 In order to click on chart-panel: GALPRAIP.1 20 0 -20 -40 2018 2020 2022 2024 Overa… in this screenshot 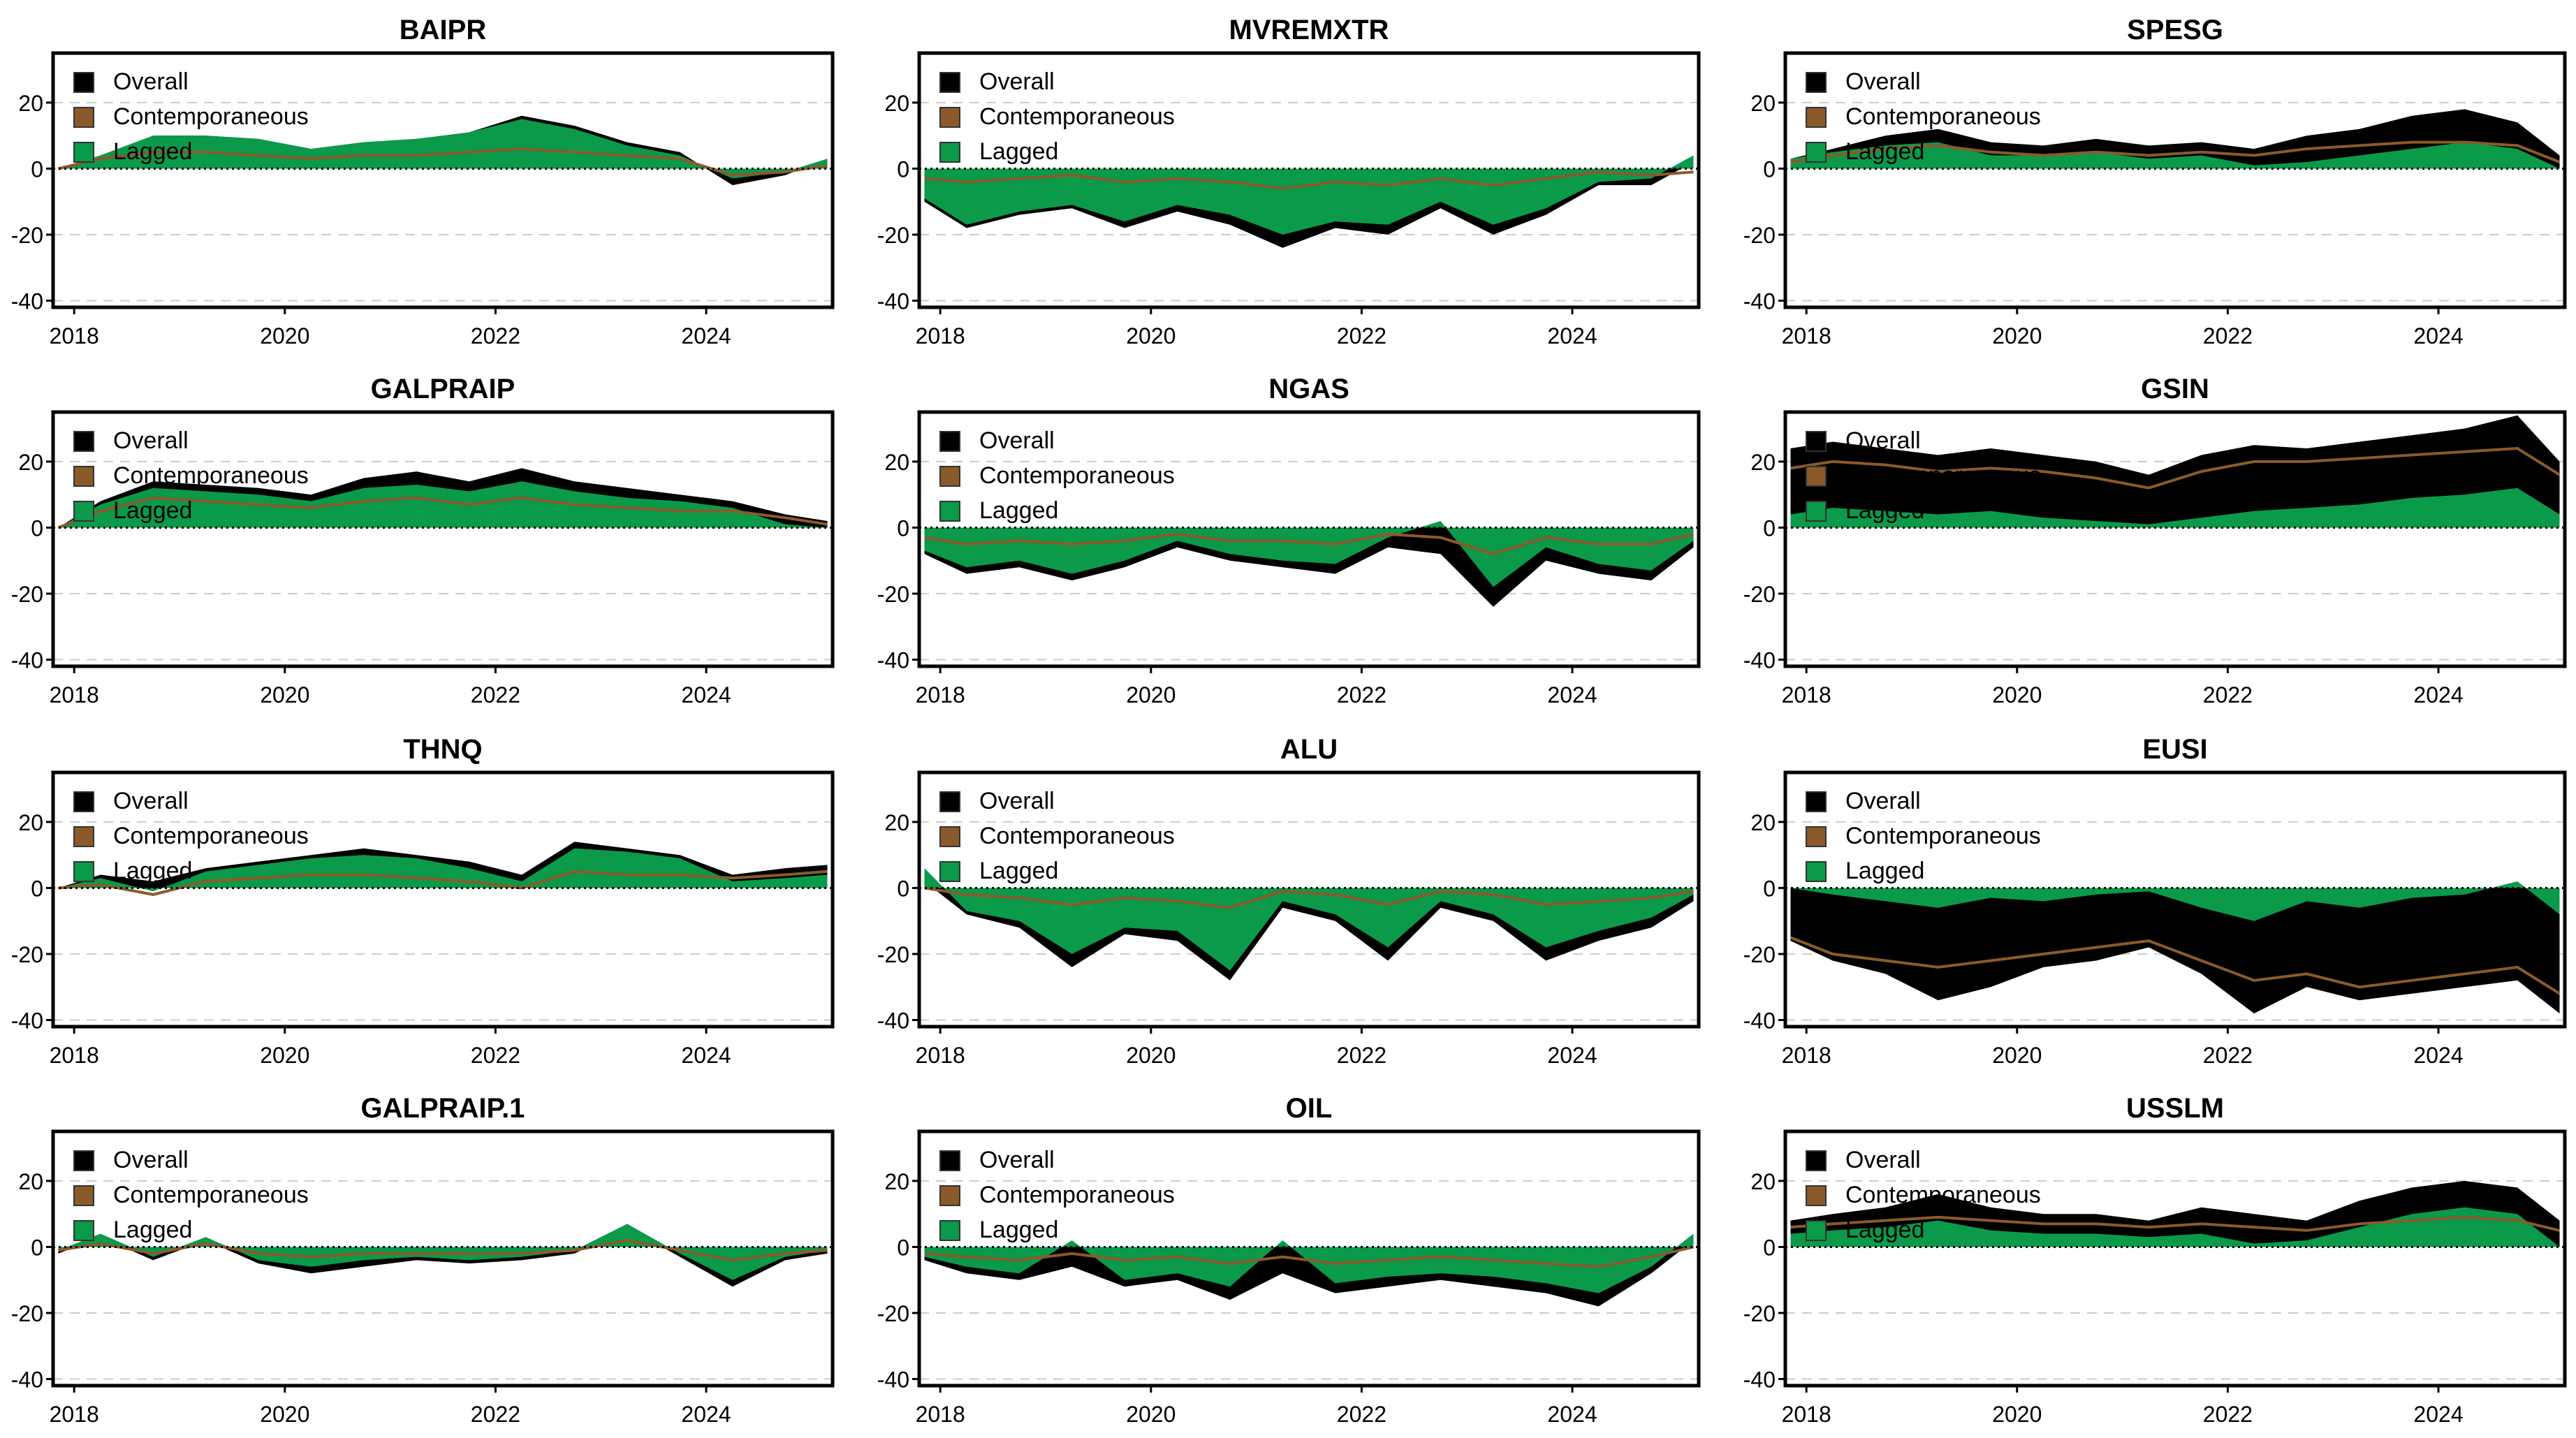, I will do `click(423, 1260)`.